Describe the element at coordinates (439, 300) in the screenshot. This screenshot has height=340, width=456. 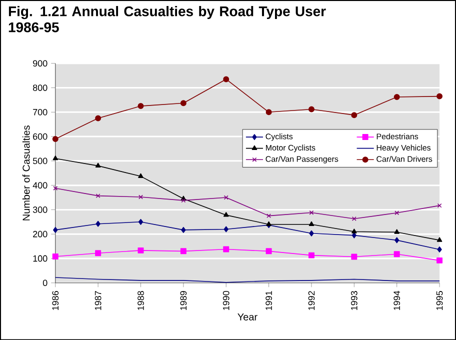
I see `x-tick-label: 1995` at that location.